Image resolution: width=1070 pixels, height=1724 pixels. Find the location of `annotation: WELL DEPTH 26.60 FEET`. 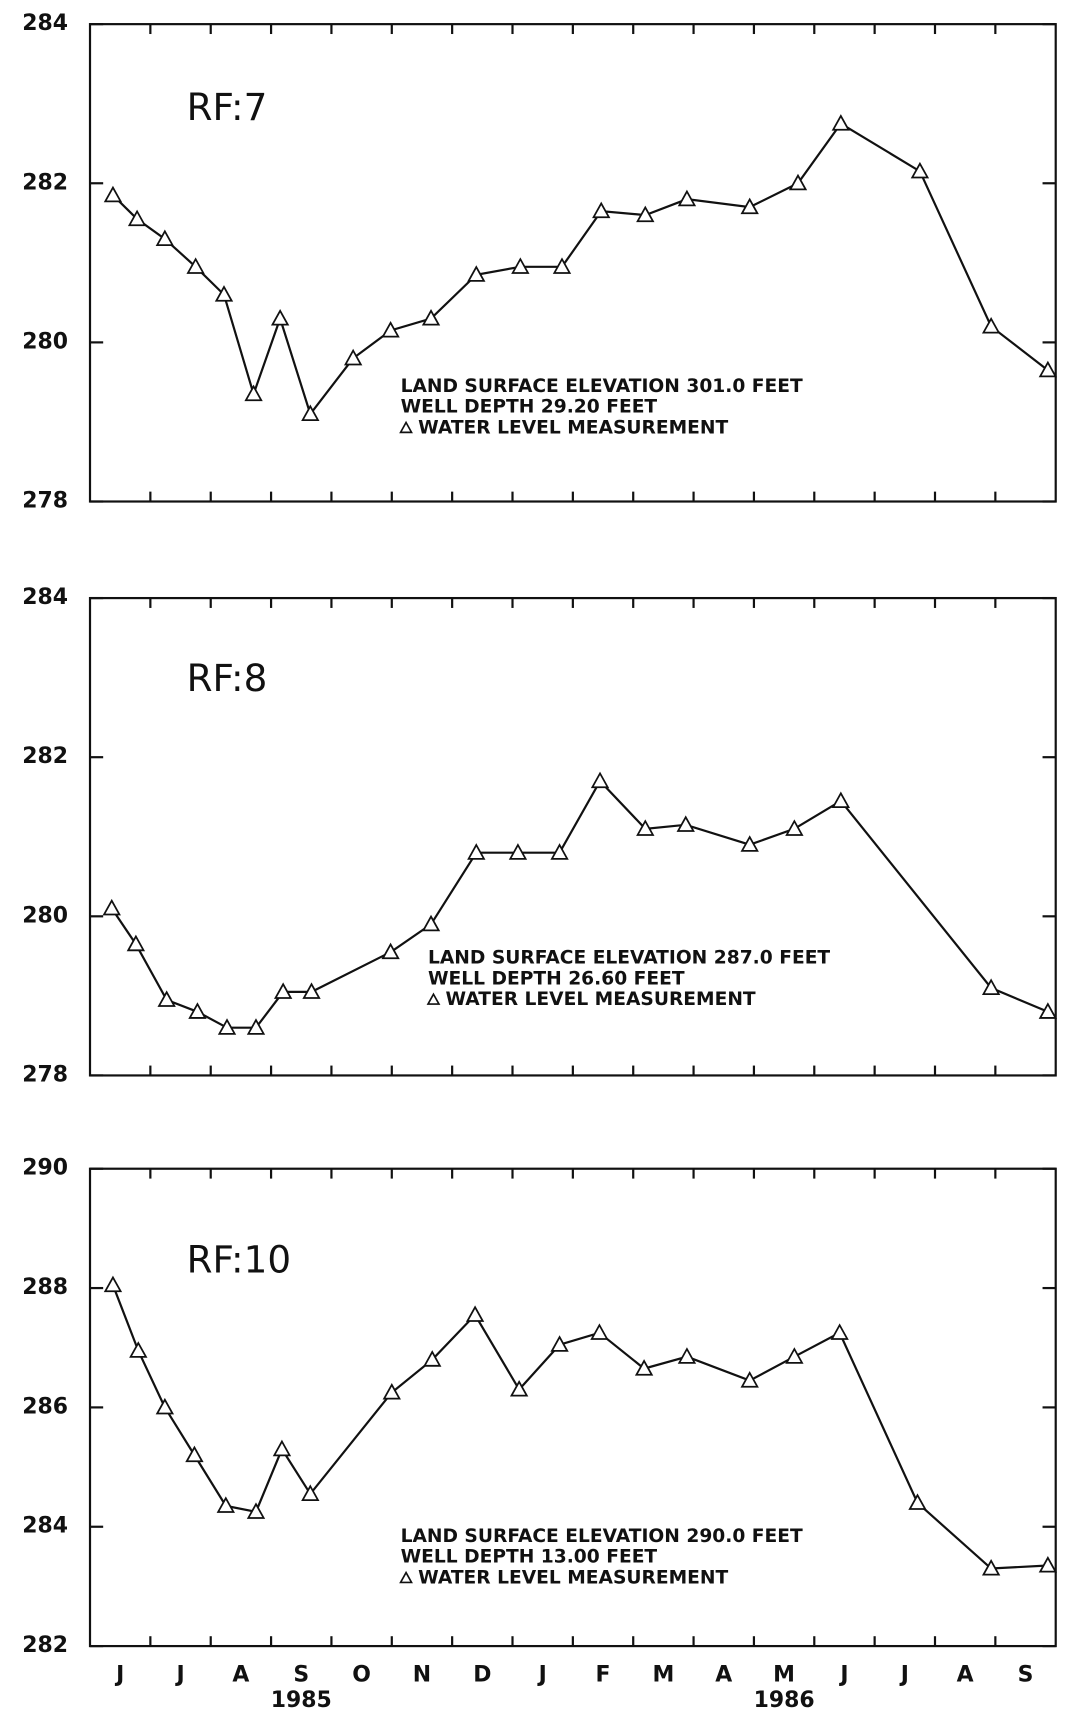

annotation: WELL DEPTH 26.60 FEET is located at coordinates (556, 978).